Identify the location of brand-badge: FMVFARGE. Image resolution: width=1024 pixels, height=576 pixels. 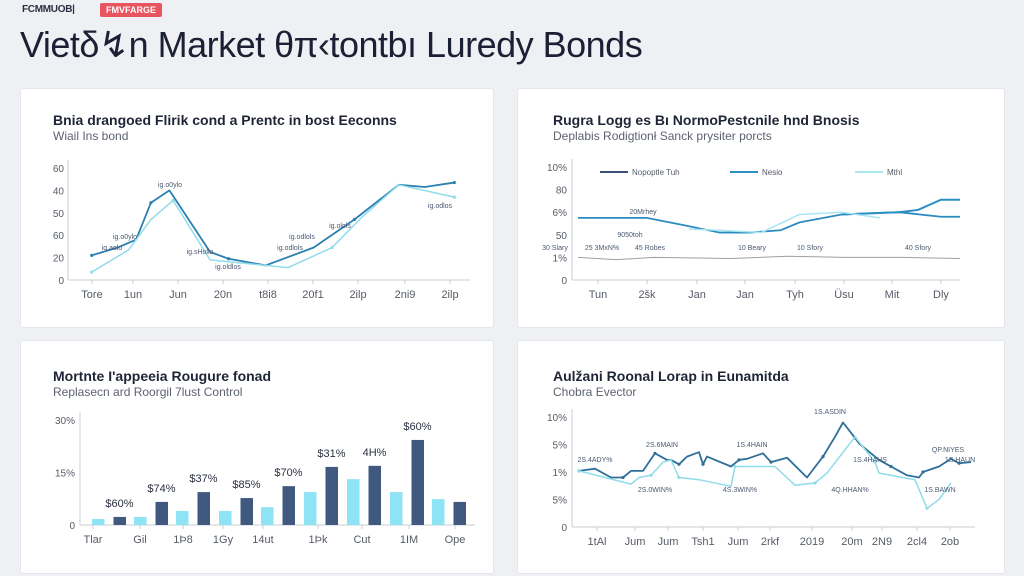
(131, 10).